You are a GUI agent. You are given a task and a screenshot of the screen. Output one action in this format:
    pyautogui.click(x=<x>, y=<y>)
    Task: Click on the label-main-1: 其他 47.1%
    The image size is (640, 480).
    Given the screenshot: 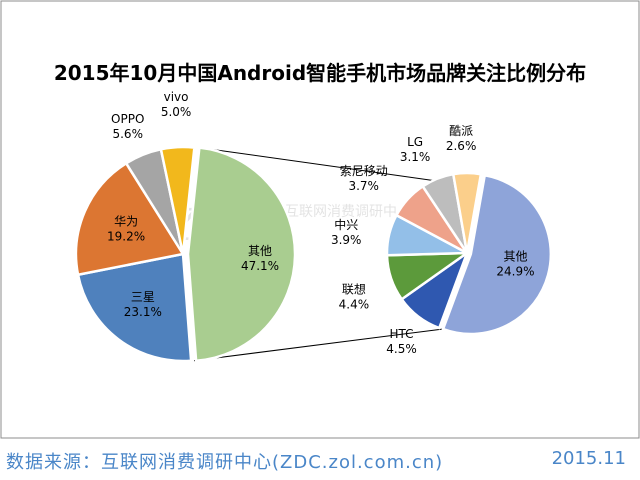 What is the action you would take?
    pyautogui.click(x=260, y=258)
    